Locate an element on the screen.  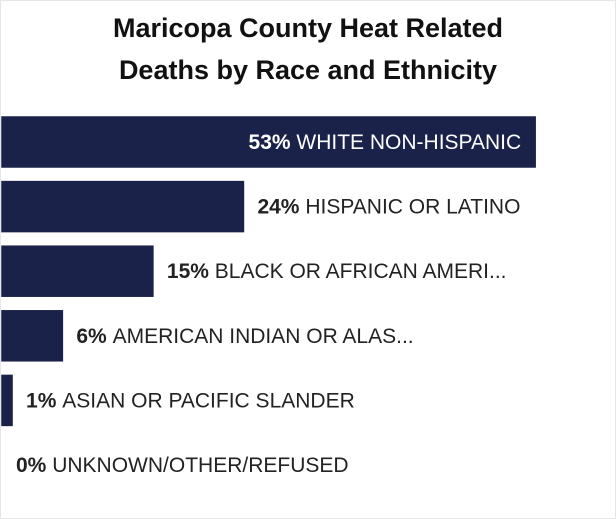
bar-label: 1% ASIAN OR PACIFIC SLANDER is located at coordinates (190, 400).